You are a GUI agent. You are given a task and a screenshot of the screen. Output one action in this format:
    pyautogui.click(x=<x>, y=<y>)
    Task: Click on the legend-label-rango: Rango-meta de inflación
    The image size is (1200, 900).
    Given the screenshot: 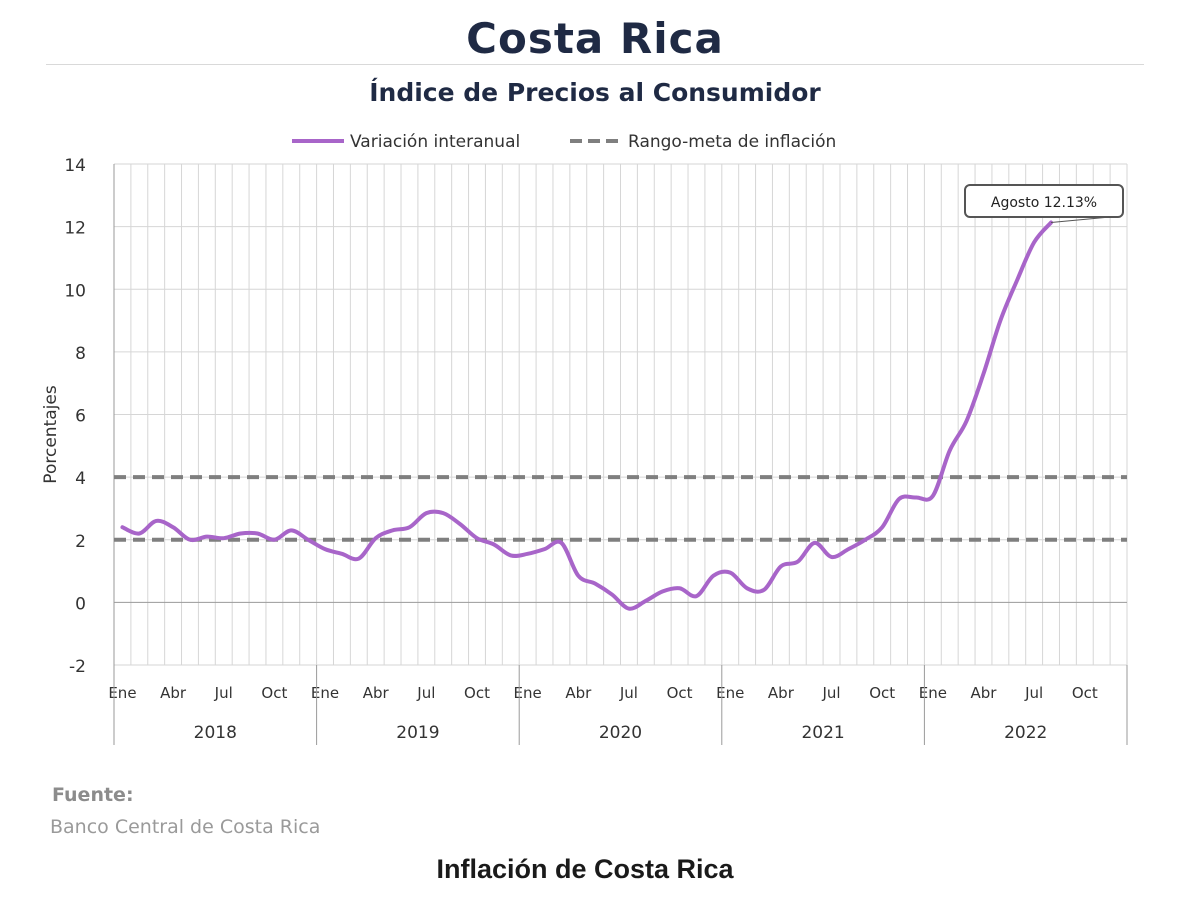 What is the action you would take?
    pyautogui.click(x=732, y=142)
    